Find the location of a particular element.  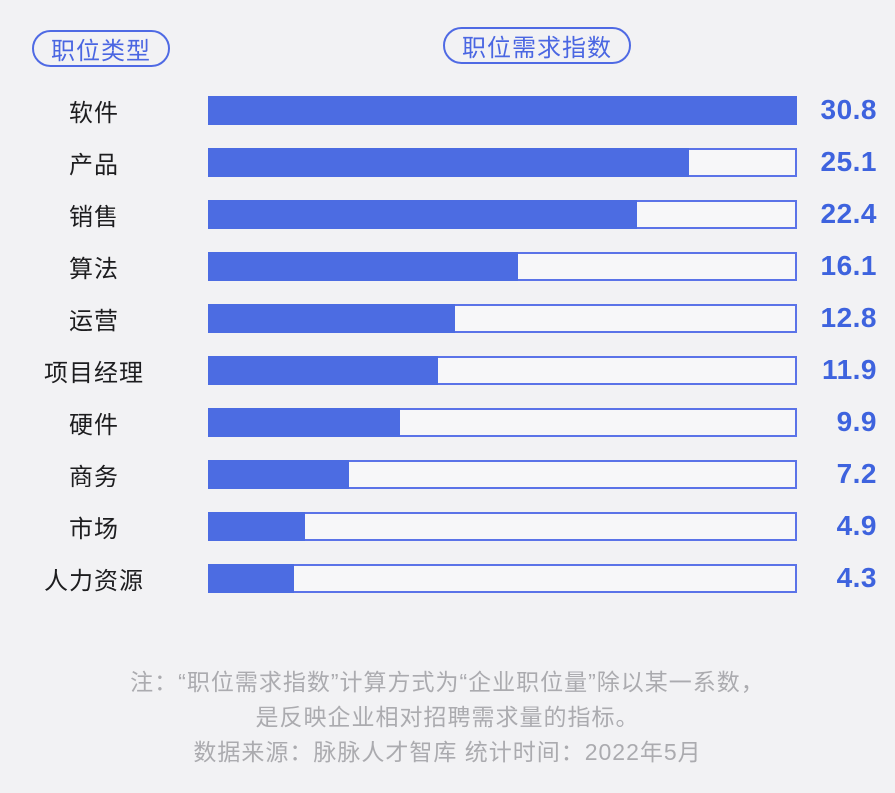

chart-row: 人力资源 4.3 is located at coordinates (447, 578).